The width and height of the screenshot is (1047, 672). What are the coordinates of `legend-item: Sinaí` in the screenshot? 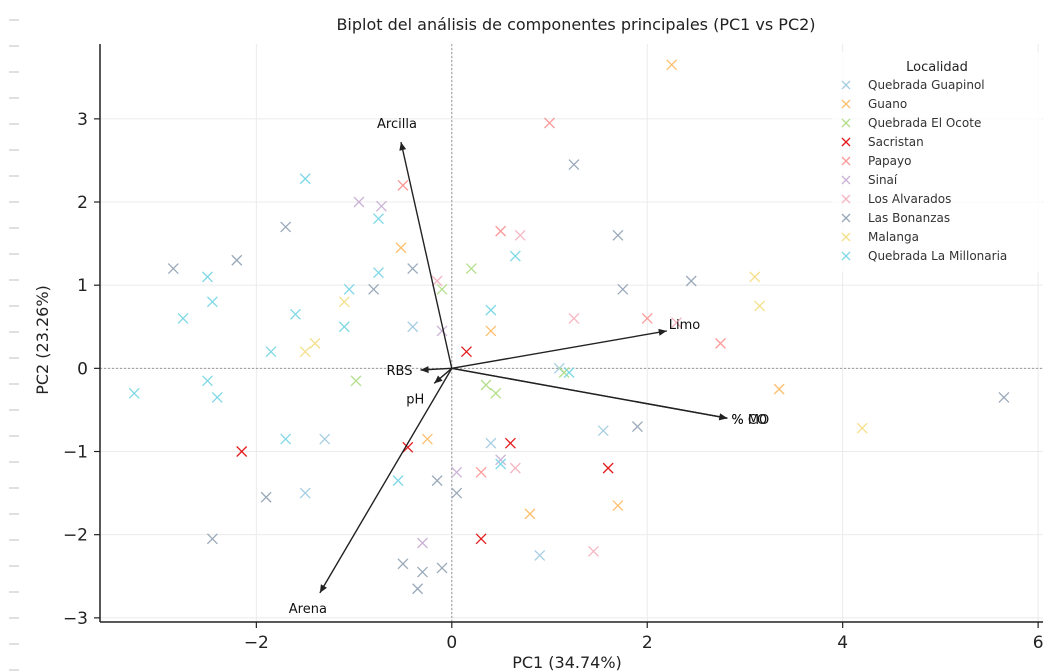 It's located at (869, 180).